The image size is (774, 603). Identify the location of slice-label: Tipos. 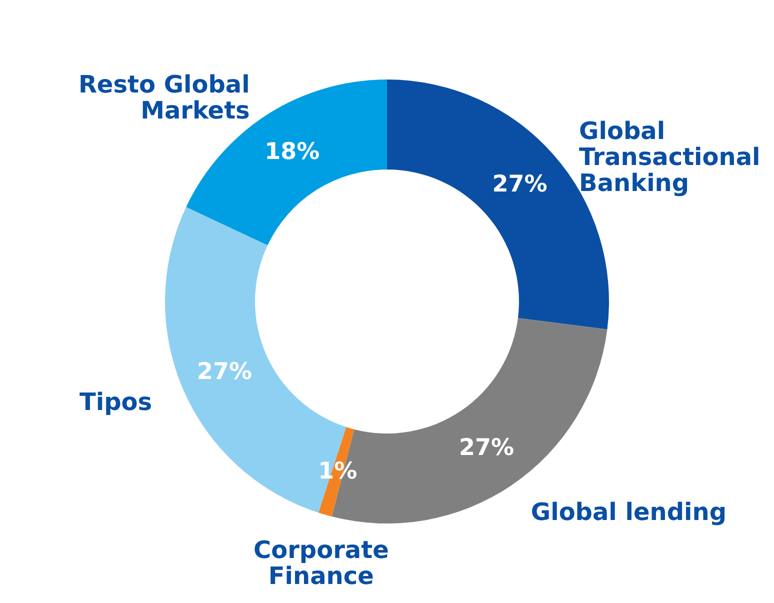
(115, 402).